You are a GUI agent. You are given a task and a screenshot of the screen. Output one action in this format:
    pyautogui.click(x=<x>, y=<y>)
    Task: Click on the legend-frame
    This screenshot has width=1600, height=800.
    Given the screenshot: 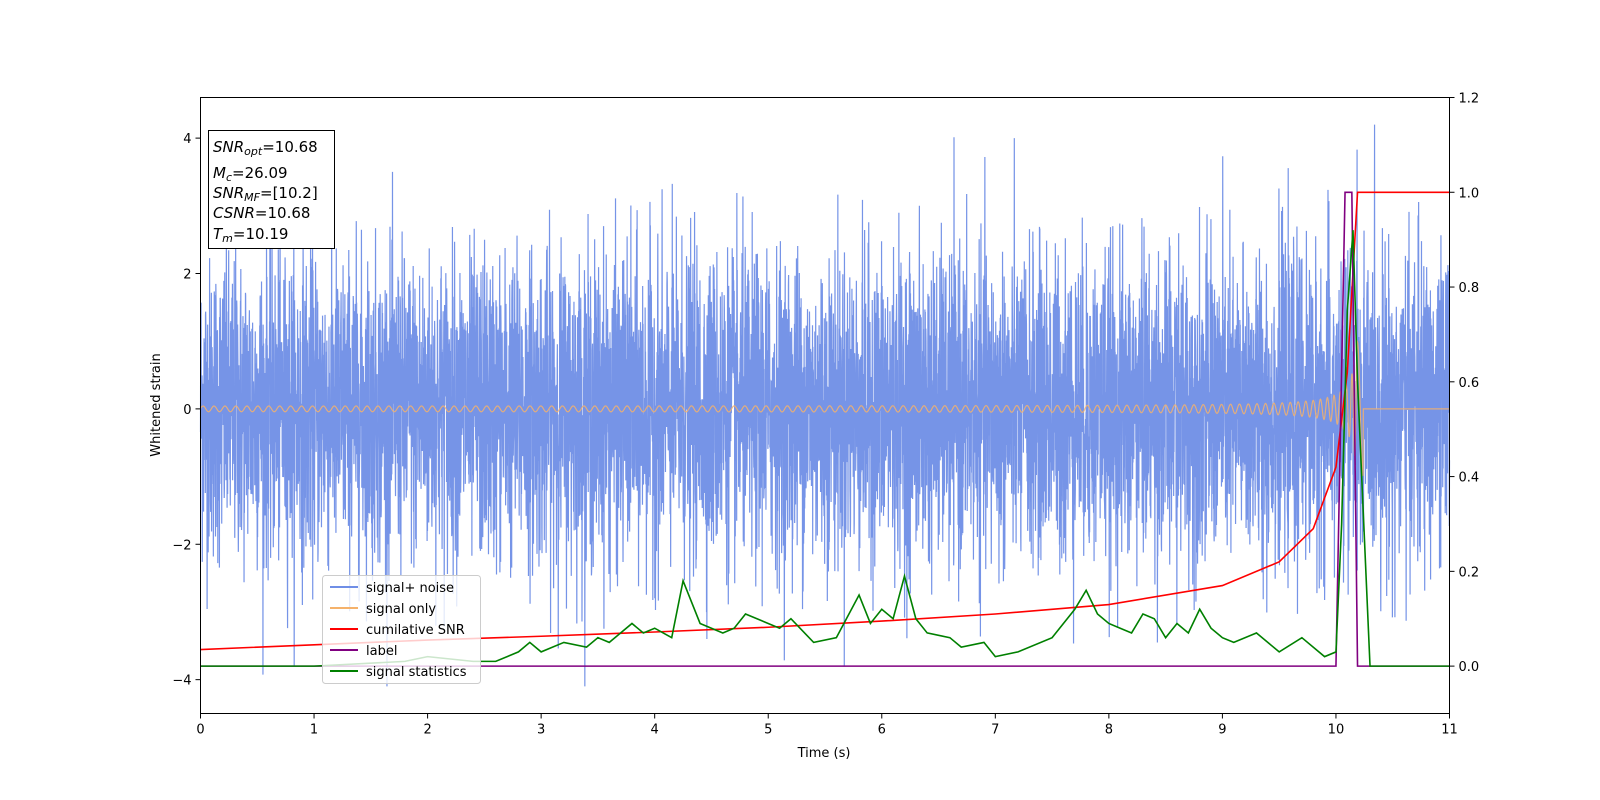 What is the action you would take?
    pyautogui.click(x=401, y=629)
    